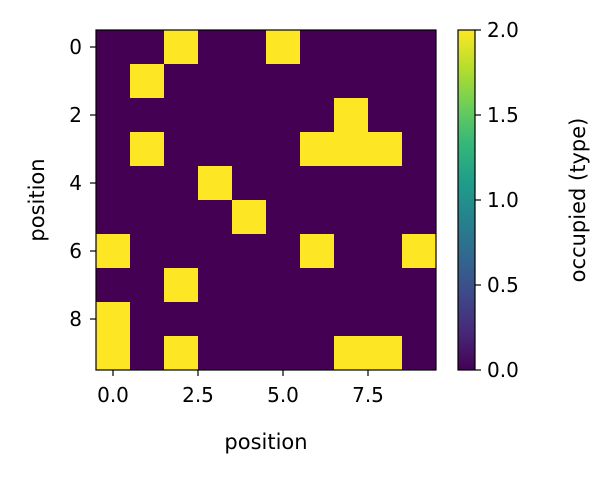 This screenshot has height=482, width=615. What do you see at coordinates (265, 442) in the screenshot?
I see `x-axis-label: position` at bounding box center [265, 442].